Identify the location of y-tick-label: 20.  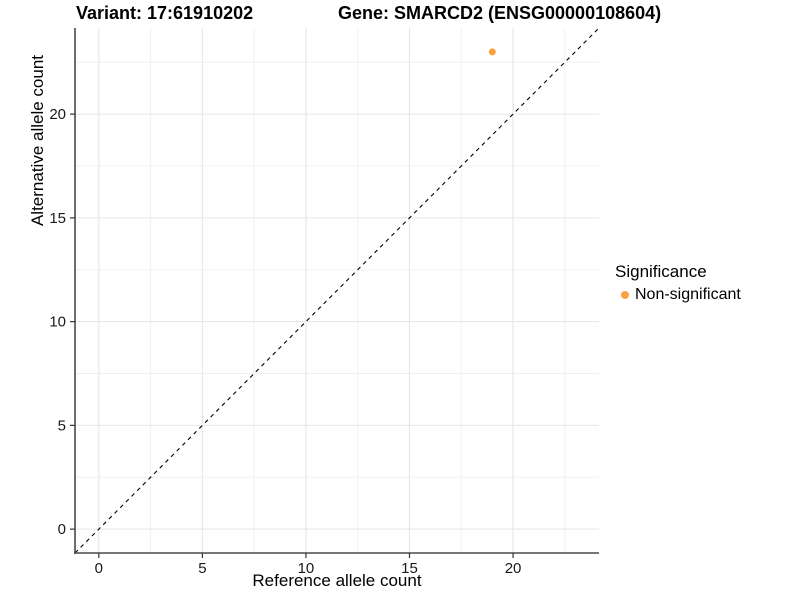
(57, 114).